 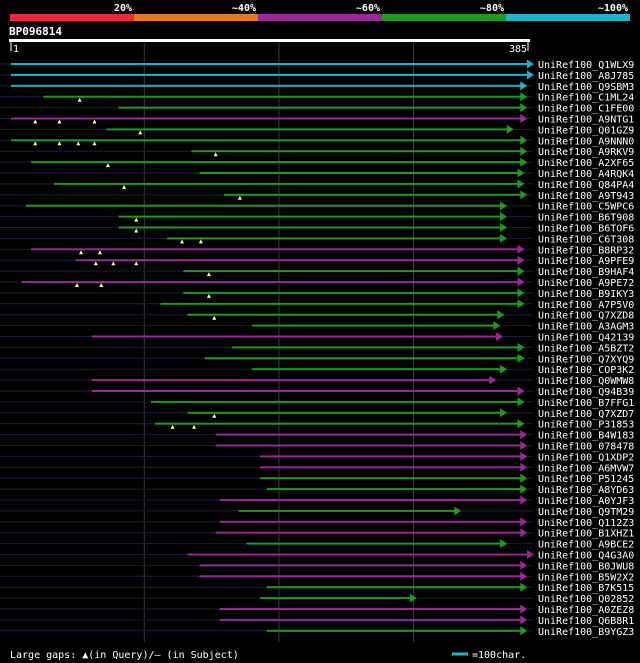 What do you see at coordinates (586, 501) in the screenshot?
I see `hit-label: UniRef100_A0YJF3` at bounding box center [586, 501].